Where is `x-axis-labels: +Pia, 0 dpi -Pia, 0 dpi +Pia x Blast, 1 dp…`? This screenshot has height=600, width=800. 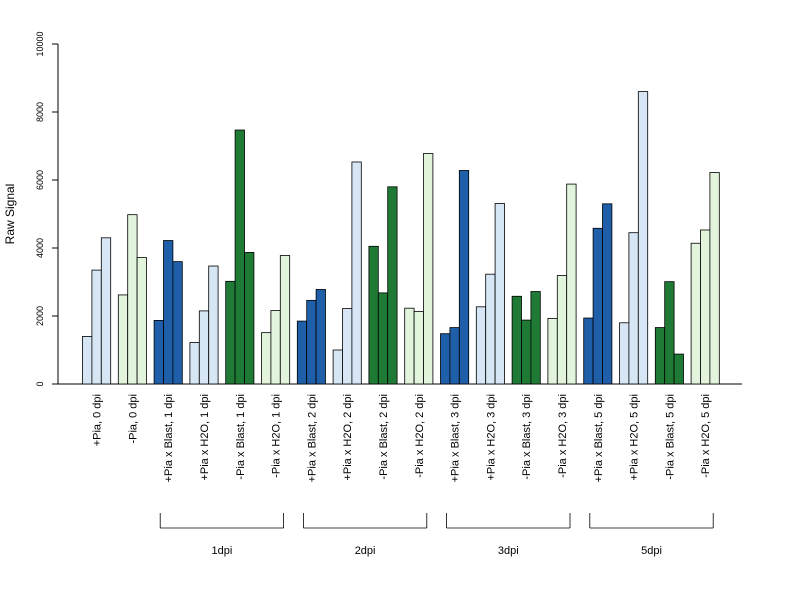
x-axis-labels: +Pia, 0 dpi -Pia, 0 dpi +Pia x Blast, 1 dp… is located at coordinates (402, 438).